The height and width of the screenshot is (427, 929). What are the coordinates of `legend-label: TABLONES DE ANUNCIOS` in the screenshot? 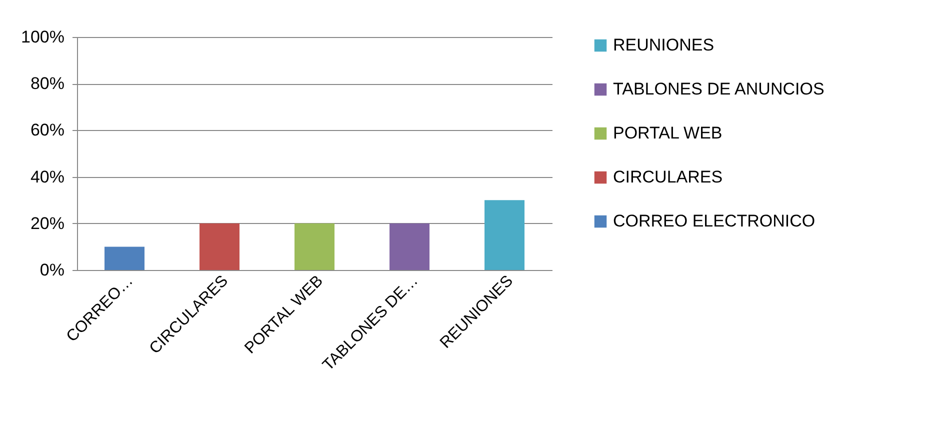 It's located at (718, 89).